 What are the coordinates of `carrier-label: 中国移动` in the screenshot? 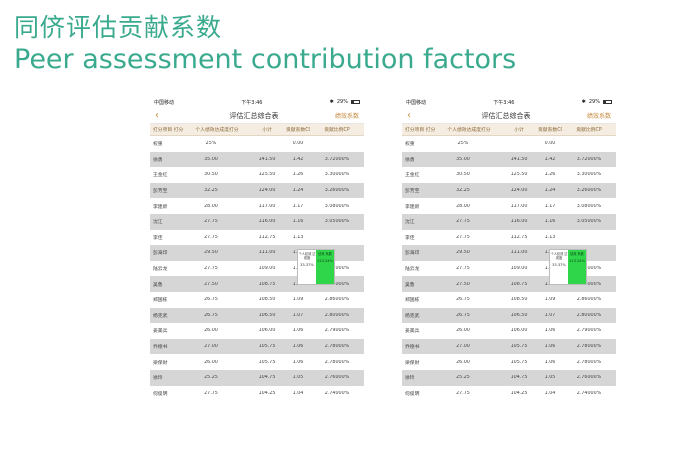 It's located at (164, 102).